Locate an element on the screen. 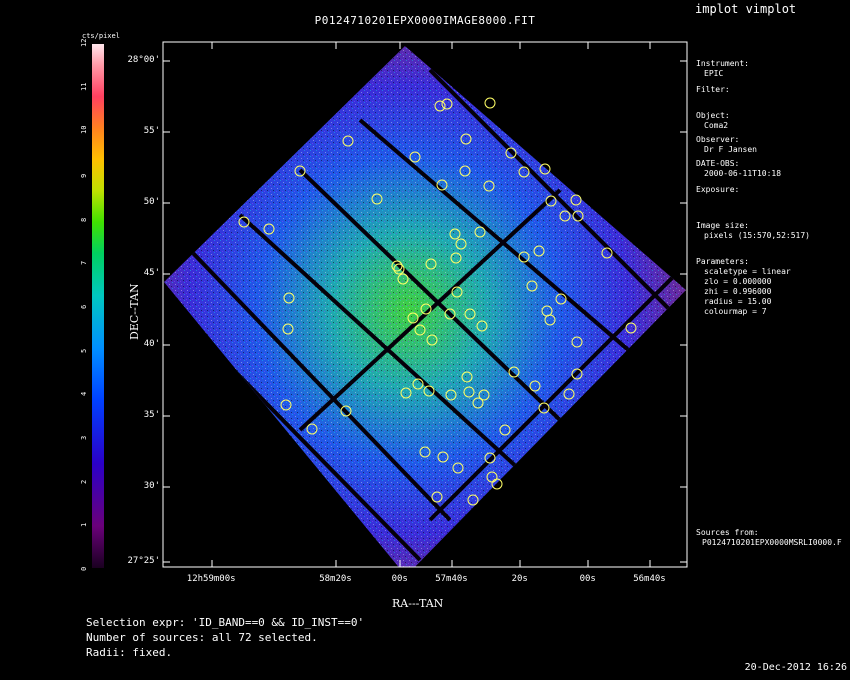 This screenshot has width=850, height=680. y-axis-title: DEC--TAN is located at coordinates (134, 311).